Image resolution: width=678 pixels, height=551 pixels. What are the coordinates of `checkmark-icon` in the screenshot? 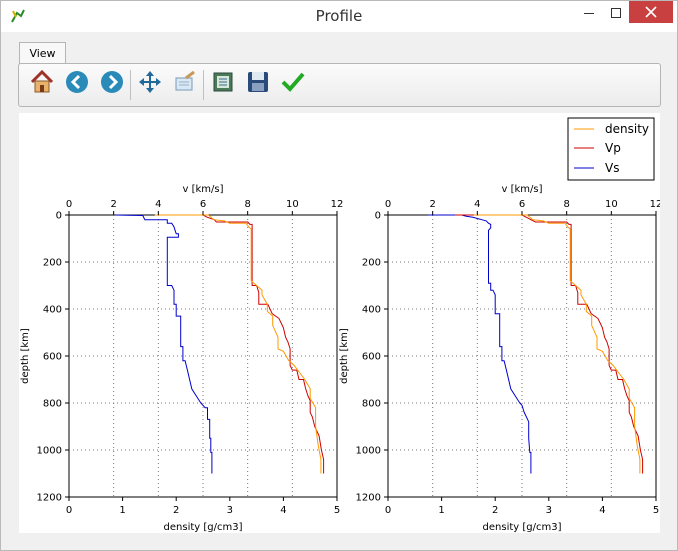 It's located at (293, 84).